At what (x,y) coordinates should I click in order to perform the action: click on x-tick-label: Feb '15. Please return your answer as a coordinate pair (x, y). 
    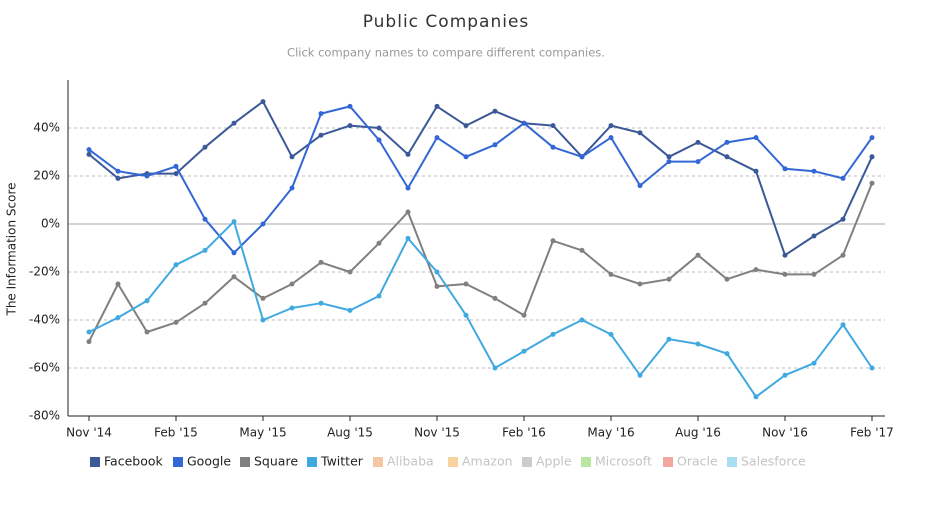
    Looking at the image, I should click on (176, 433).